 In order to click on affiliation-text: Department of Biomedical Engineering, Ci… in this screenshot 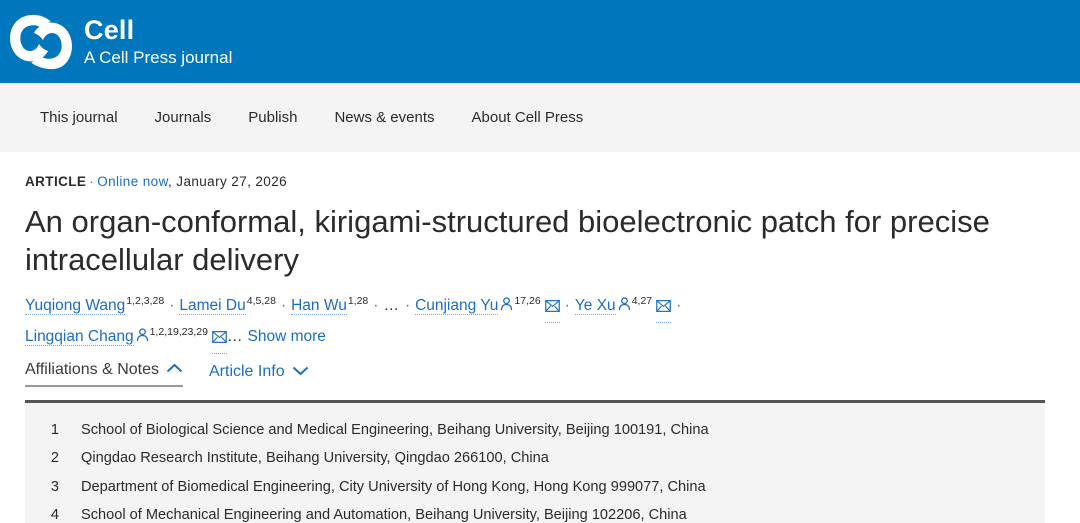, I will do `click(393, 486)`.